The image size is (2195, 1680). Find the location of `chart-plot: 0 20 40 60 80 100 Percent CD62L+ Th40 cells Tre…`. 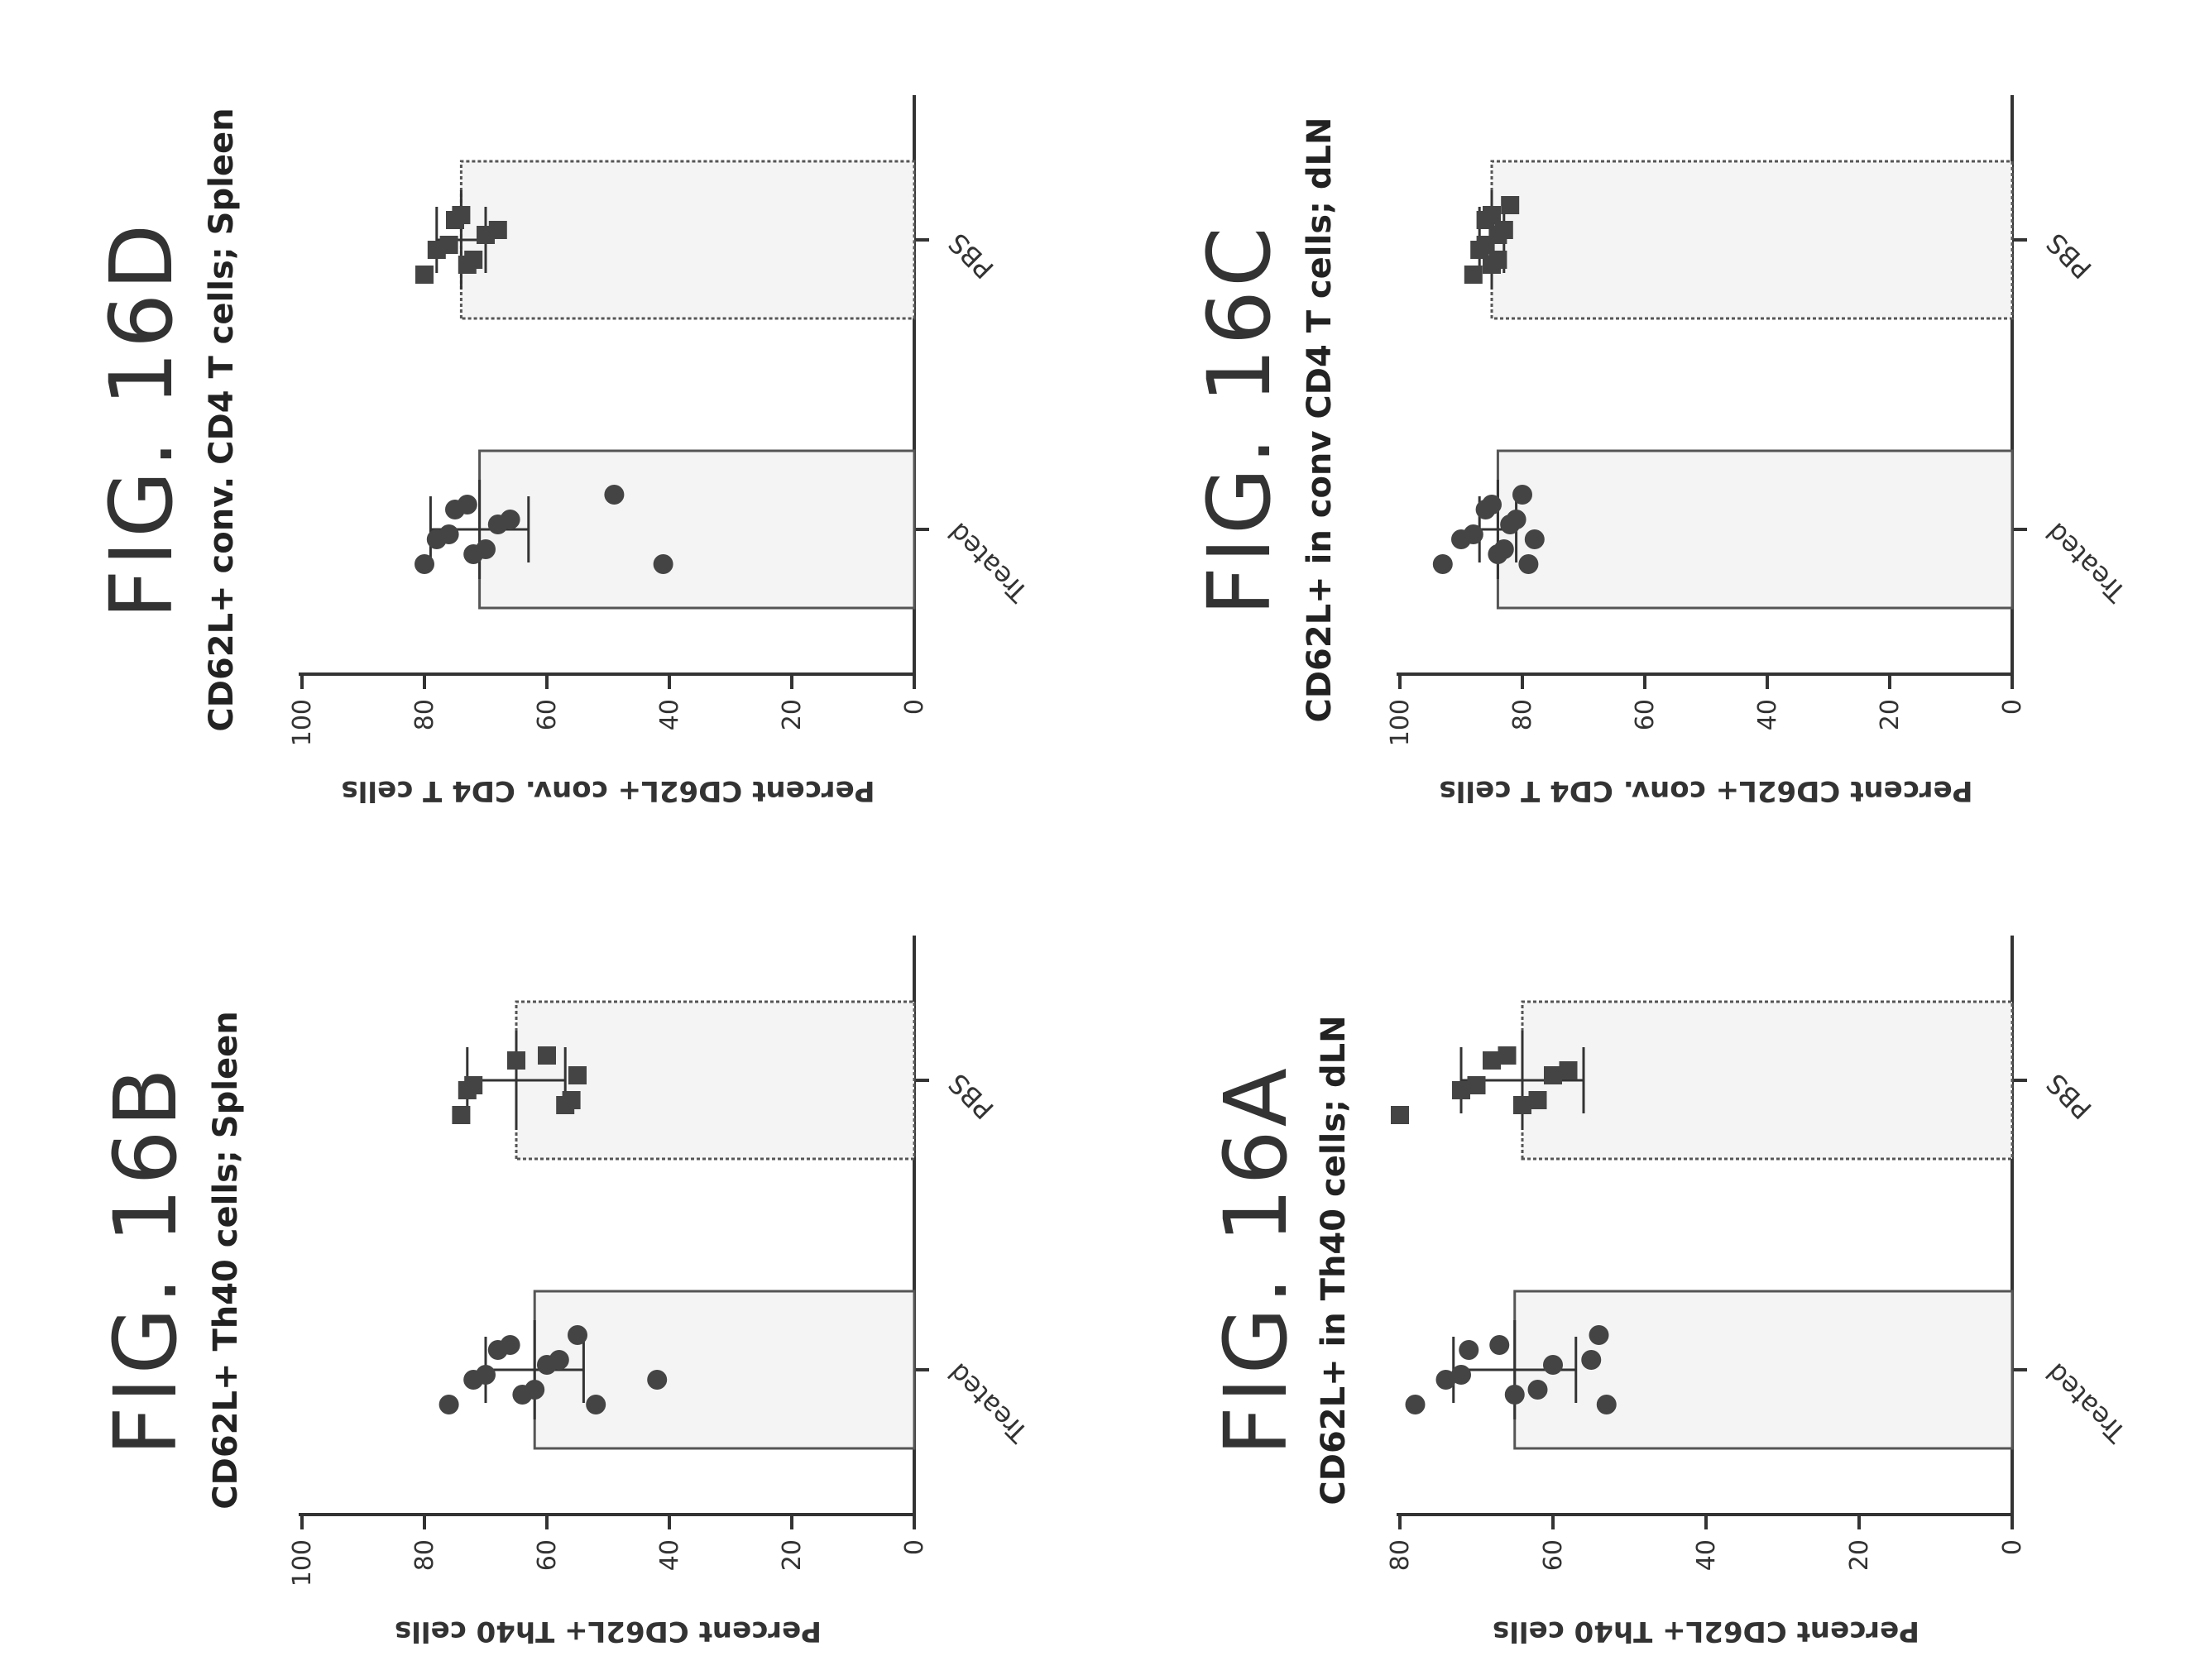

chart-plot: 0 20 40 60 80 100 Percent CD62L+ Th40 cells Tre… is located at coordinates (662, 1292).